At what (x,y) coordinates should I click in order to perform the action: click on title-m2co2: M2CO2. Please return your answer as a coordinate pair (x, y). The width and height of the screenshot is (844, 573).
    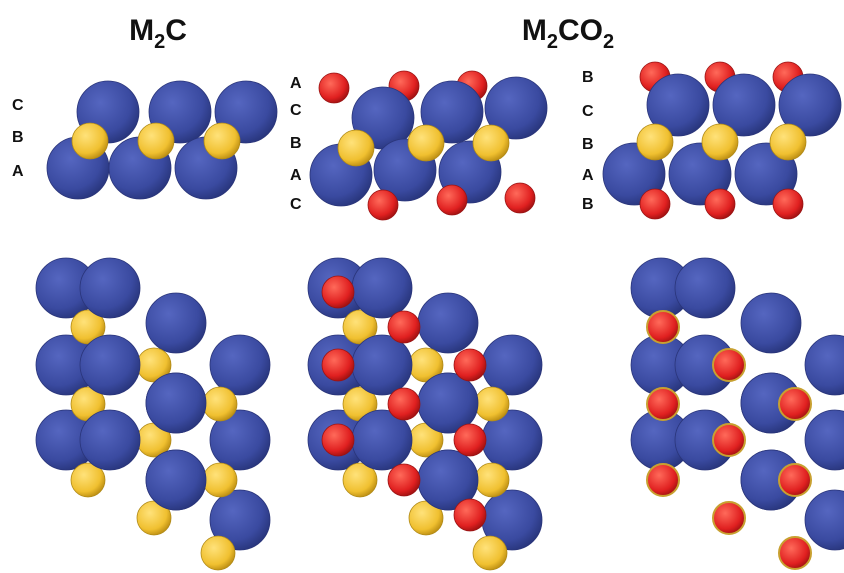
    Looking at the image, I should click on (568, 33).